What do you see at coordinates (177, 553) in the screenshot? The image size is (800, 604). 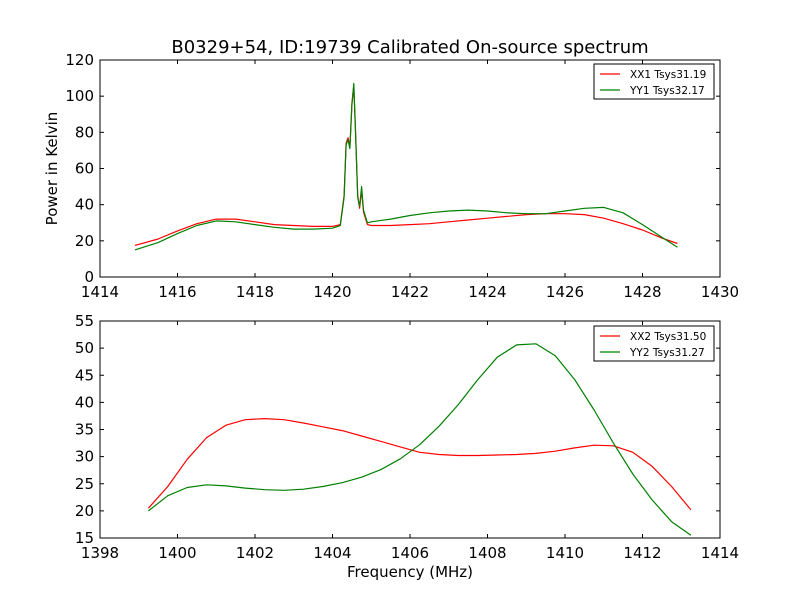 I see `x-tick-label: 1400` at bounding box center [177, 553].